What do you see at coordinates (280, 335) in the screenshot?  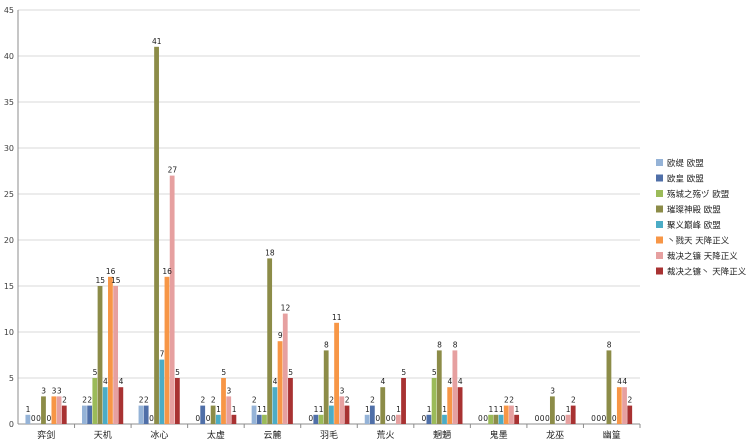 I see `data-label: 9` at bounding box center [280, 335].